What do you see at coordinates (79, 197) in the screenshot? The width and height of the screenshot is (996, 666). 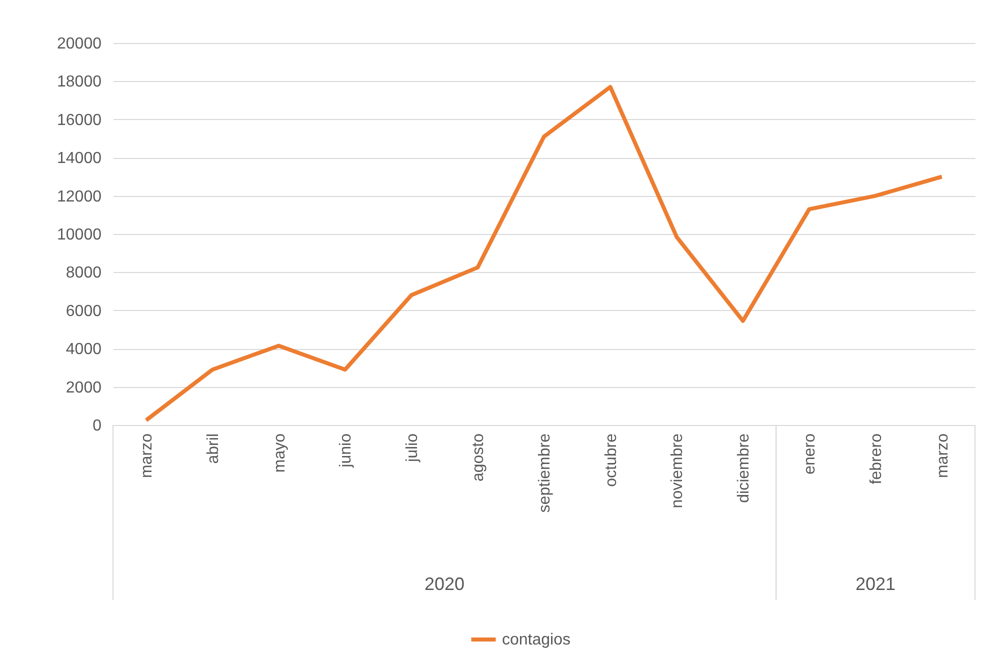 I see `y-tick-label: 12000` at bounding box center [79, 197].